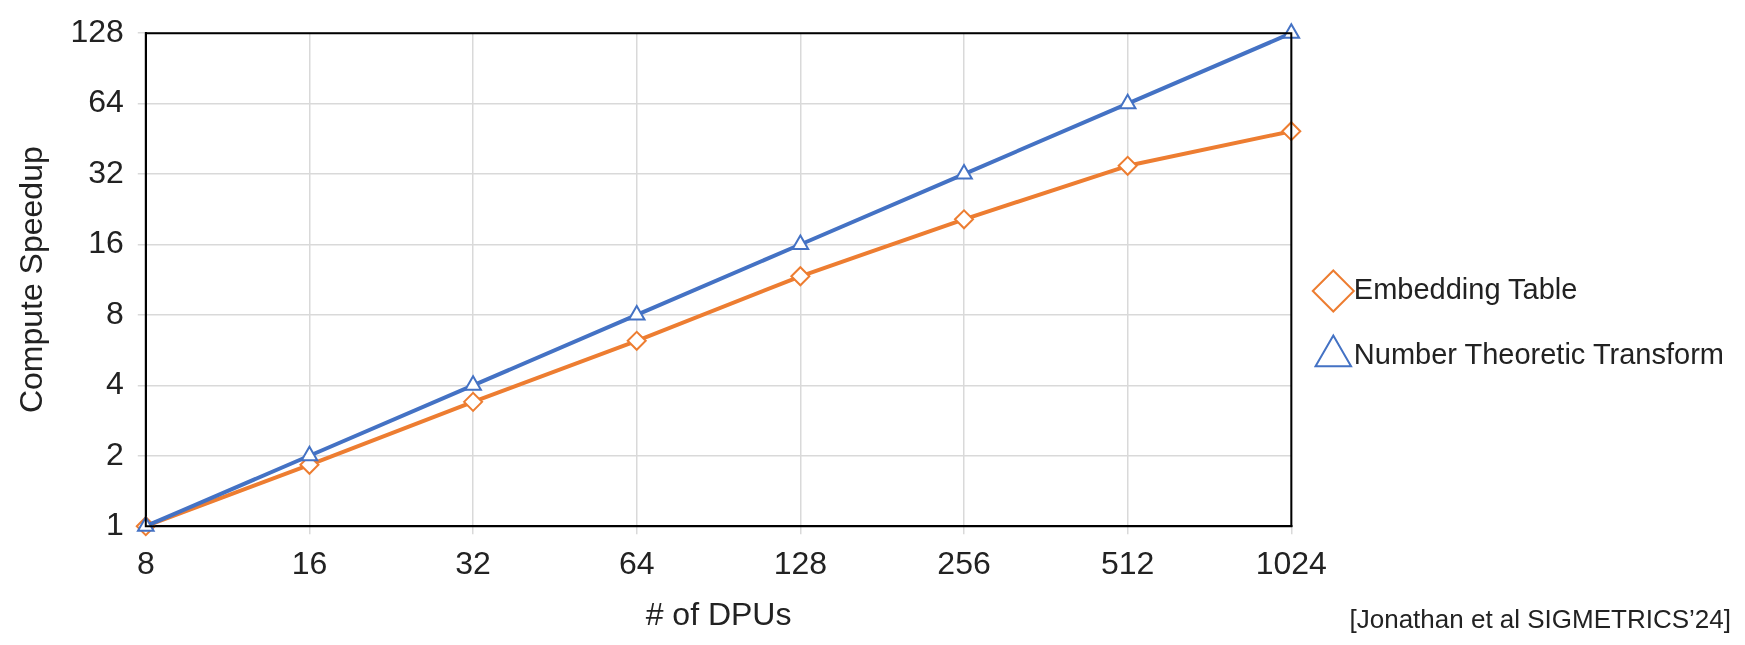 The image size is (1745, 645). What do you see at coordinates (473, 563) in the screenshot?
I see `x-tick-label: 32` at bounding box center [473, 563].